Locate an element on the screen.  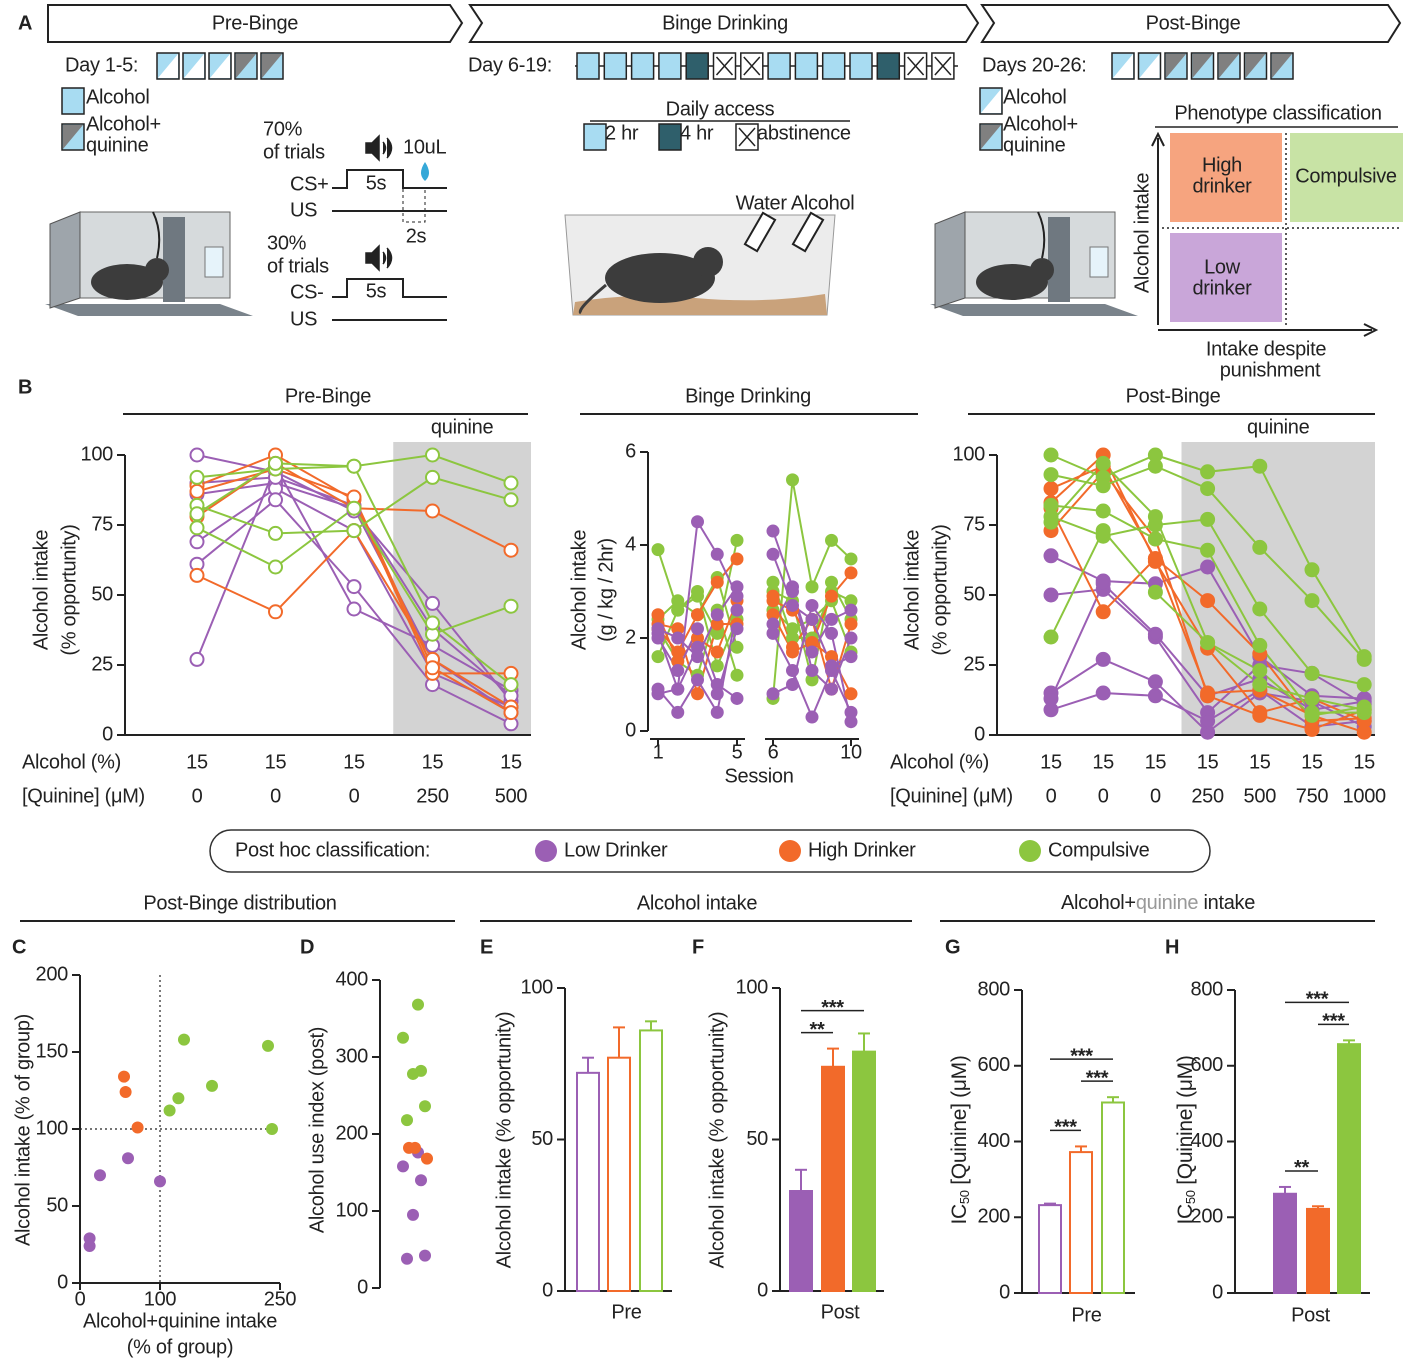
y-tick-label: 50 is located at coordinates (757, 1139).